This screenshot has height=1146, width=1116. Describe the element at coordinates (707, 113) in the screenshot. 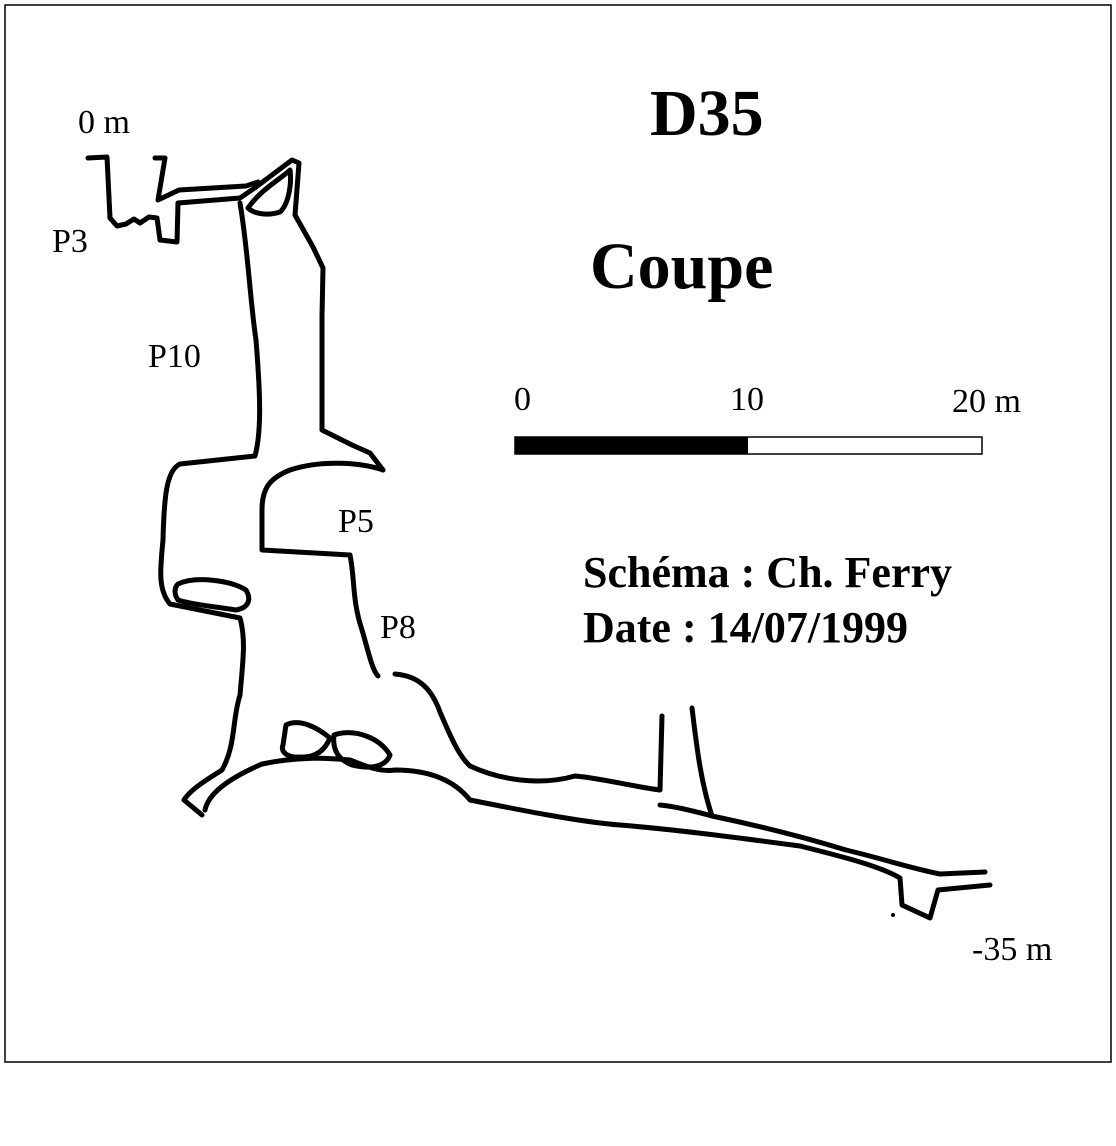

I see `diagram-title: D35` at that location.